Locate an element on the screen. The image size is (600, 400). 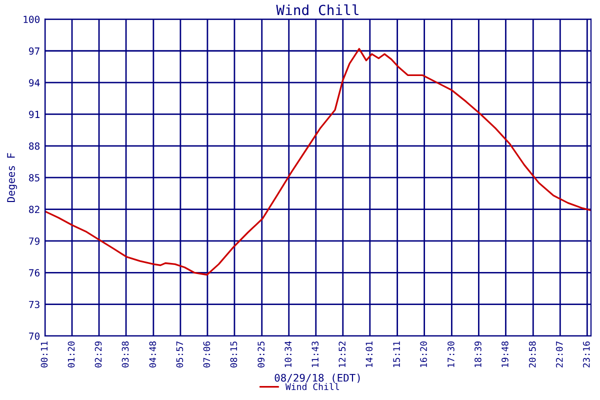
x-tick-label: 18:39 is located at coordinates (478, 354).